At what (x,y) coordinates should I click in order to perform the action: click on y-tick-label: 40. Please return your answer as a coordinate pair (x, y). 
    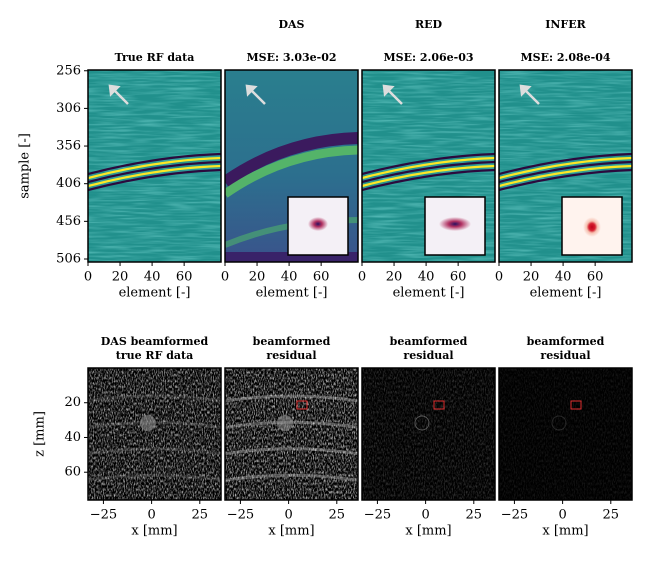
    Looking at the image, I should click on (72, 437).